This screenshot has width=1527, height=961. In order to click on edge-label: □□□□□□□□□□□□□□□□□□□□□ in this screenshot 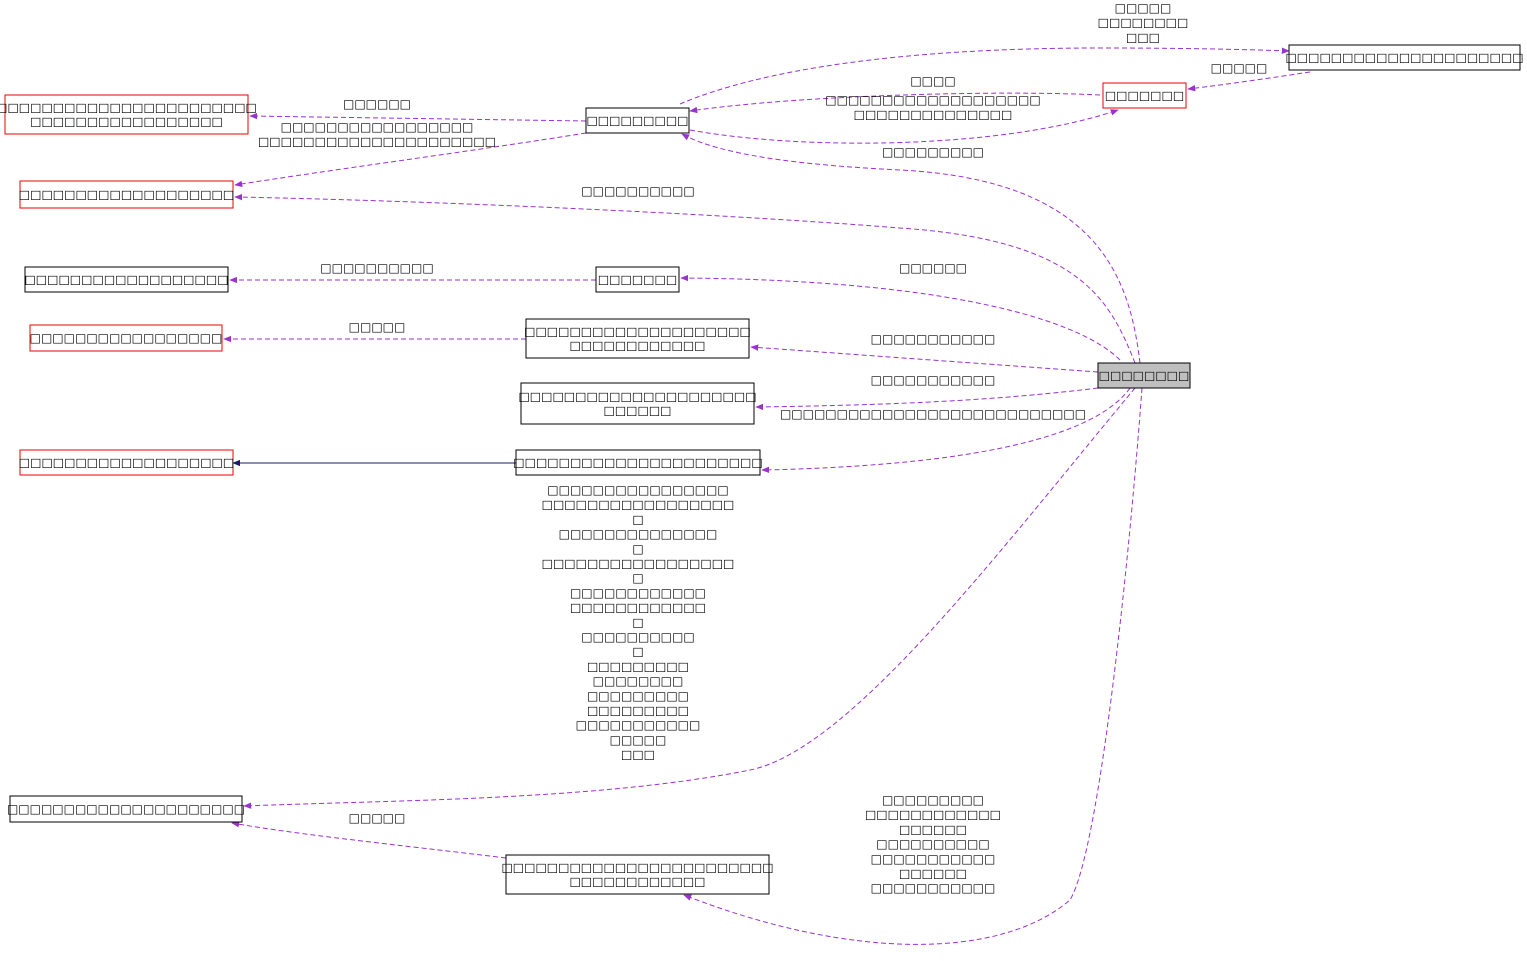, I will do `click(377, 142)`.